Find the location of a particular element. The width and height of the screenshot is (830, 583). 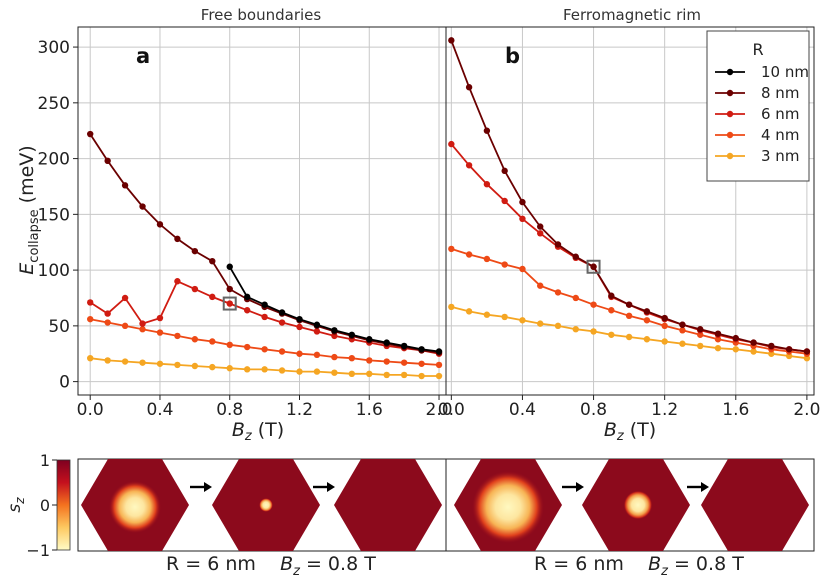

snapshot-right-field-symbol: B is located at coordinates (655, 564).